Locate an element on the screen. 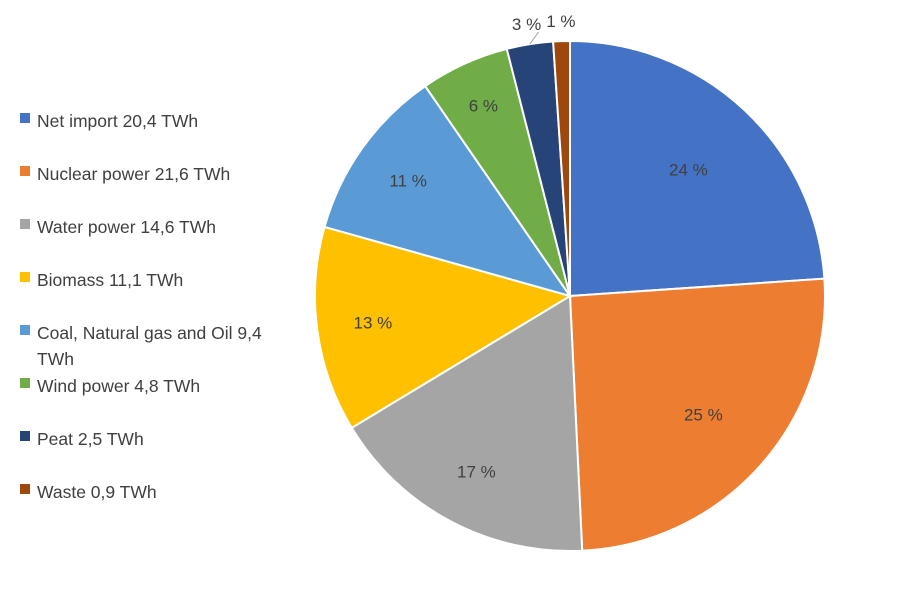 The width and height of the screenshot is (899, 591). data-label-net-import-20-4-twh: 24 % is located at coordinates (688, 169).